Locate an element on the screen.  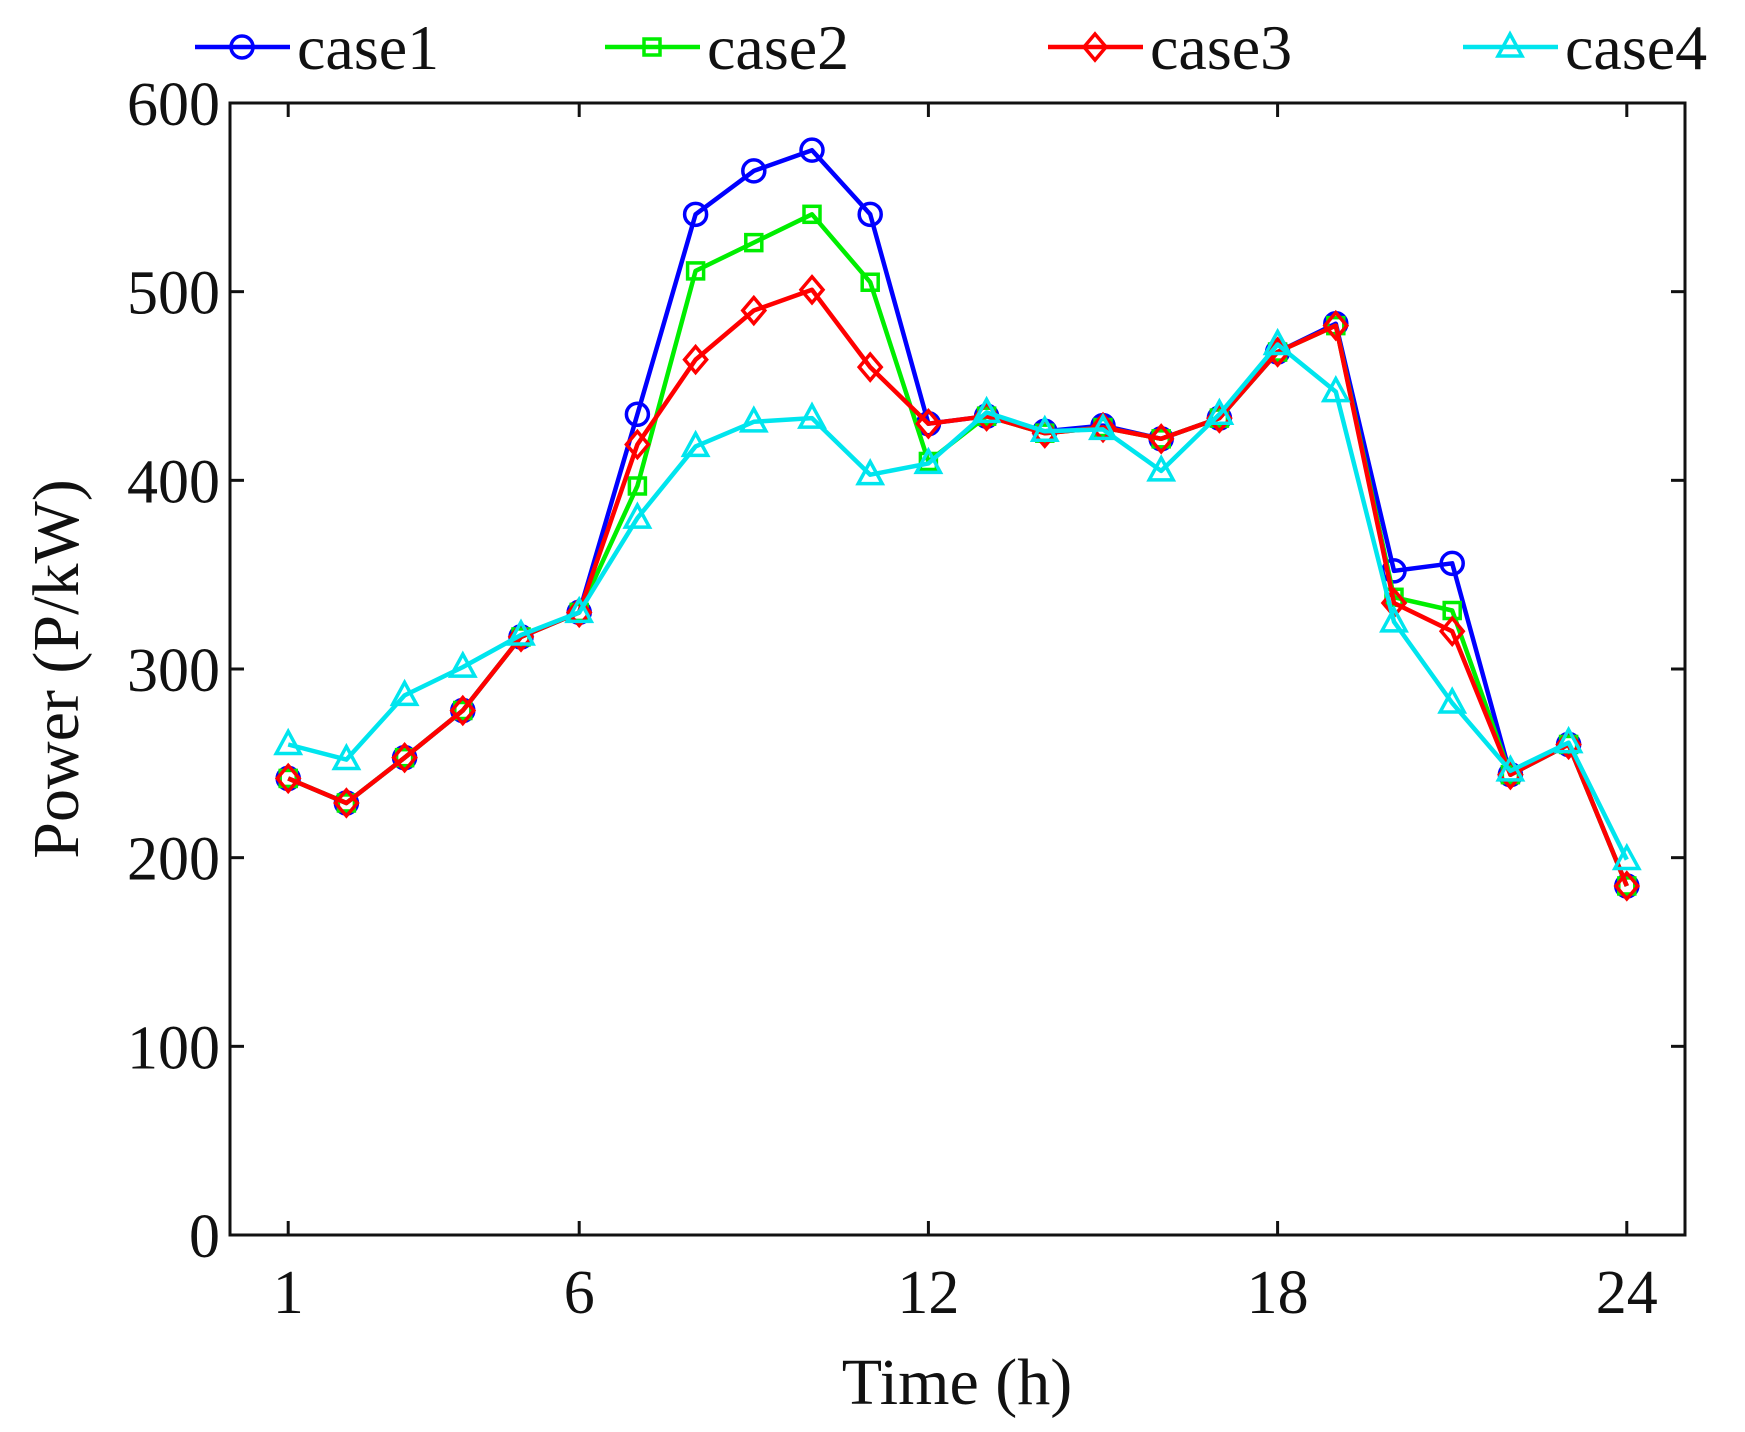
y-tick-label-200: 200 is located at coordinates (173, 860).